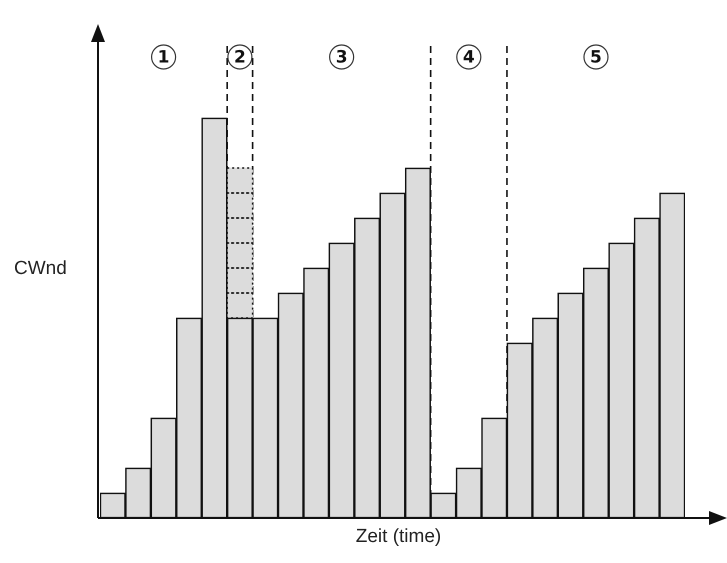 The image size is (727, 563). What do you see at coordinates (596, 57) in the screenshot?
I see `text: 5` at bounding box center [596, 57].